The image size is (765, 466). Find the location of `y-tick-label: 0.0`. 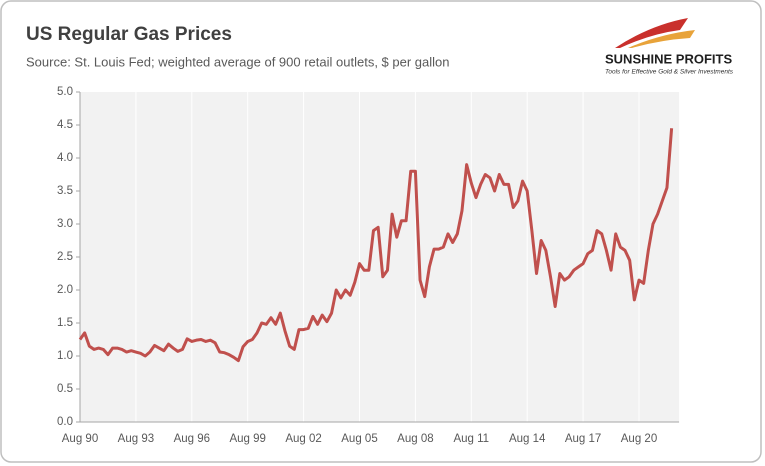

y-tick-label: 0.0 is located at coordinates (65, 422).